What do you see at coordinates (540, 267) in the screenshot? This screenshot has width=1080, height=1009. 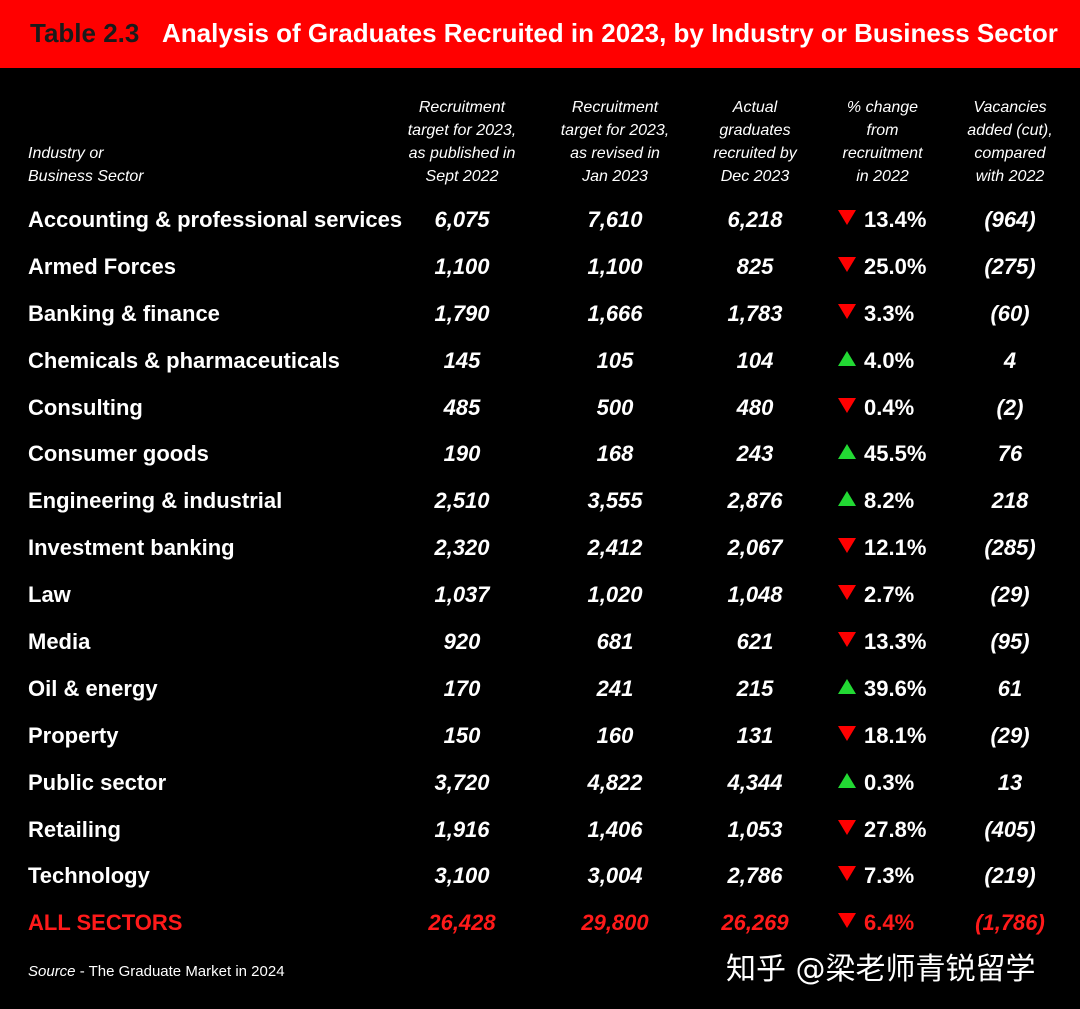 I see `table-row: Armed Forces 1,100 1,100 825 25.0% (275)` at bounding box center [540, 267].